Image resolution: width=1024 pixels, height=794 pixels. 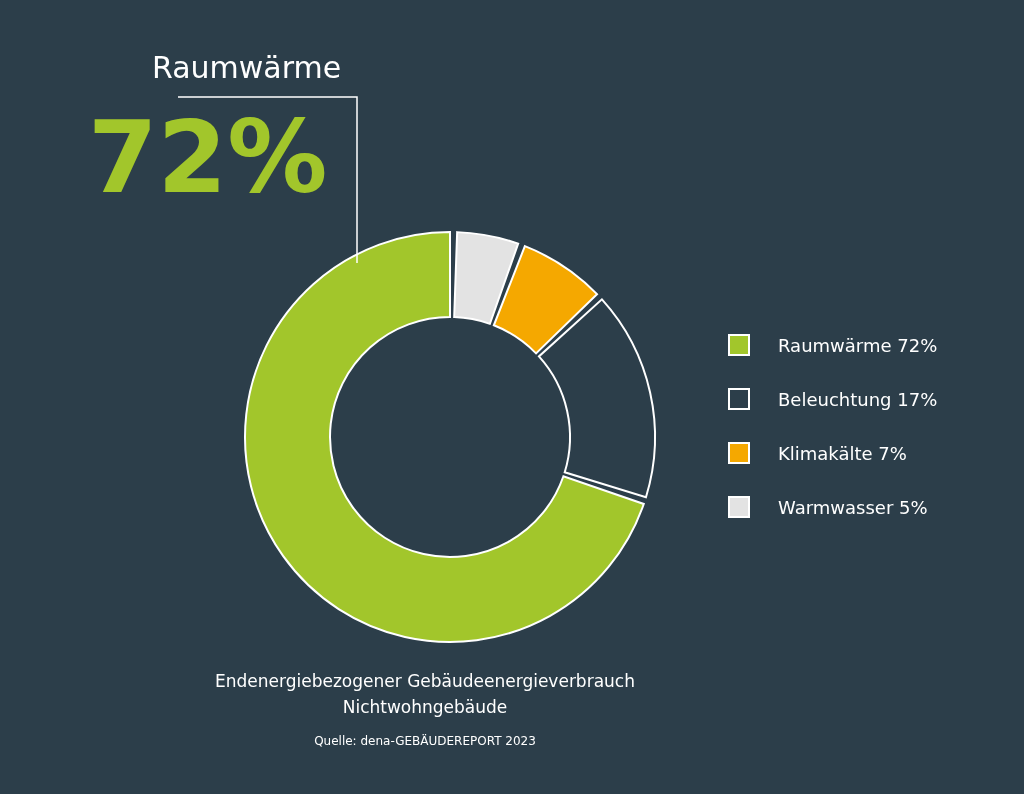 What do you see at coordinates (842, 453) in the screenshot?
I see `legend-label: Klimakälte 7%` at bounding box center [842, 453].